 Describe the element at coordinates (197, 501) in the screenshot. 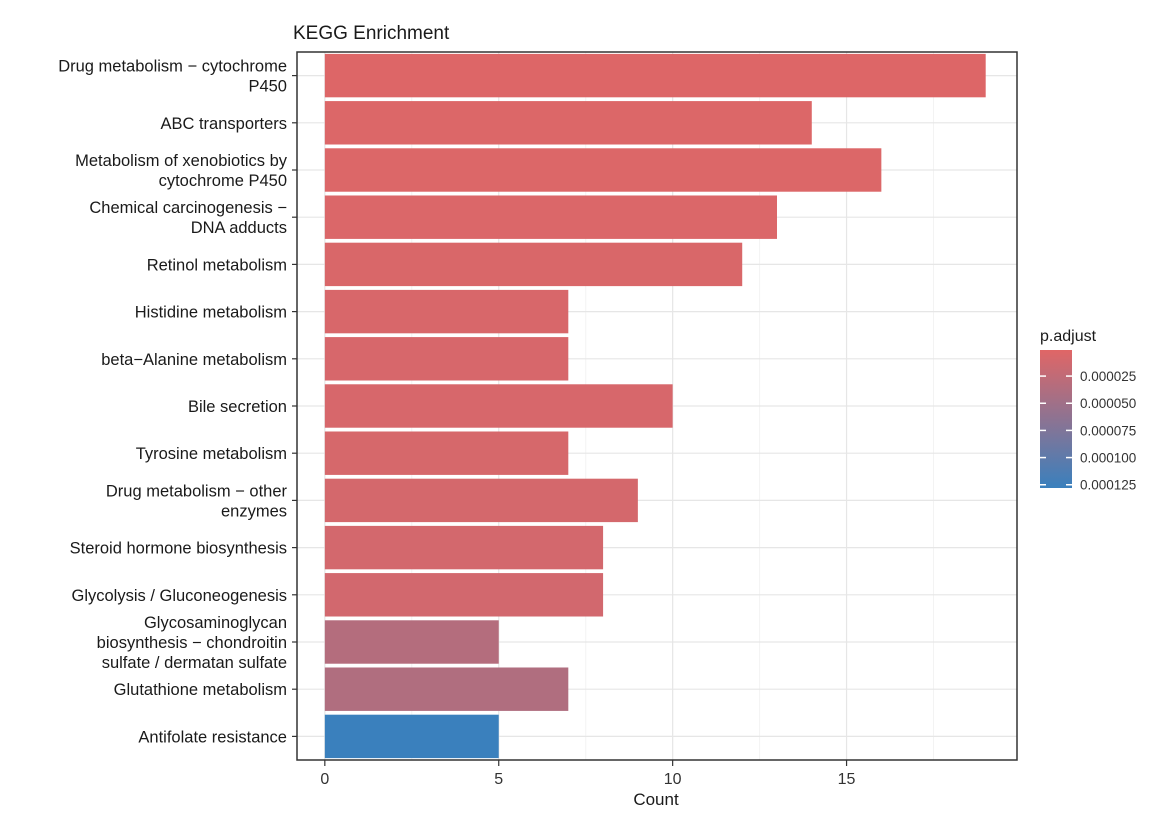

I see `y-tick-label-drug-metabolism-other-enzymes: Drug metabolism − other enzymes` at that location.